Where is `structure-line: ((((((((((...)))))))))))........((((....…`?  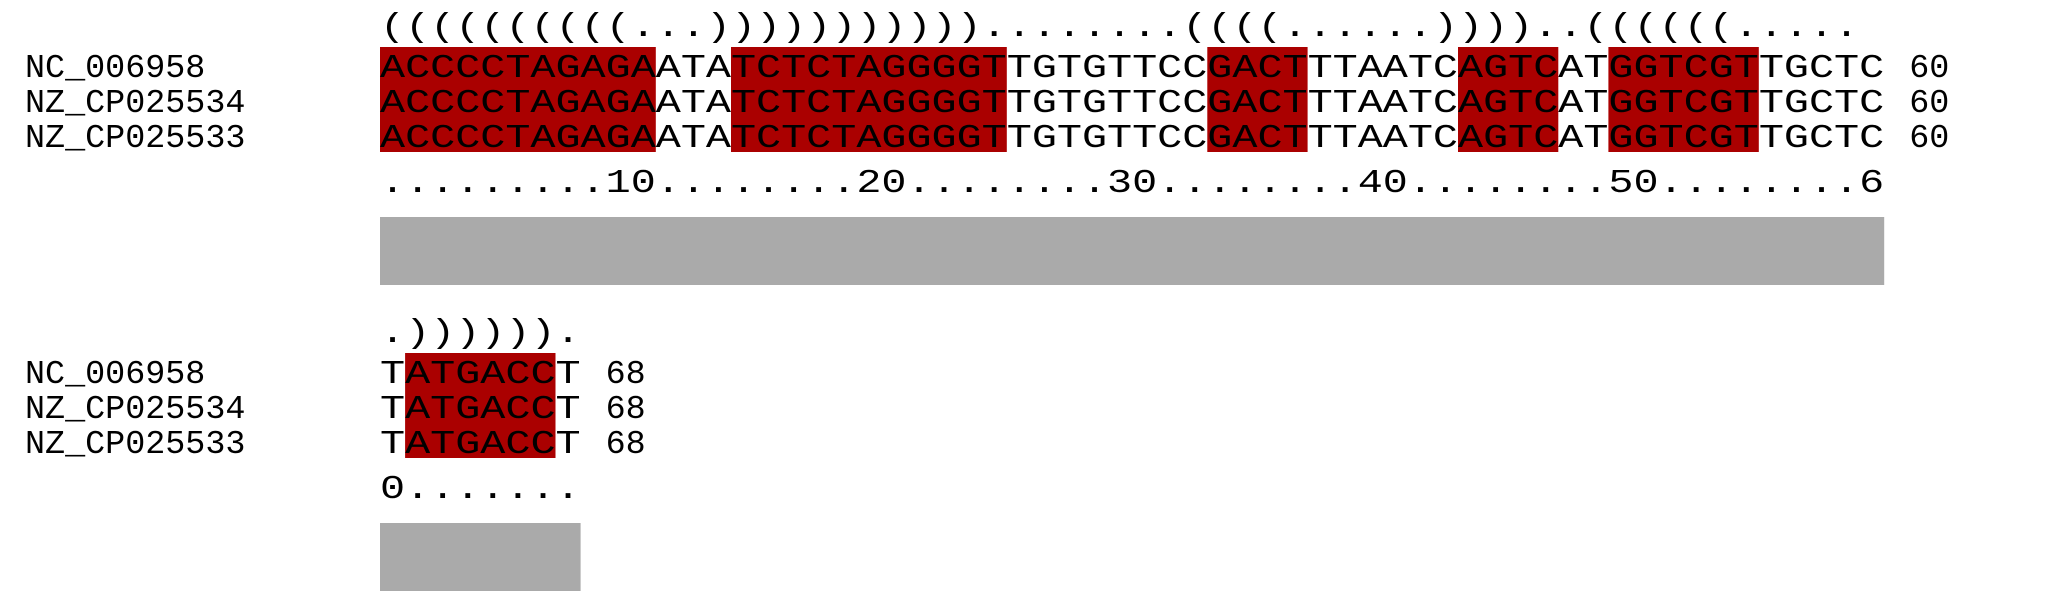
structure-line: ((((((((((...)))))))))))........((((....… is located at coordinates (1119, 28).